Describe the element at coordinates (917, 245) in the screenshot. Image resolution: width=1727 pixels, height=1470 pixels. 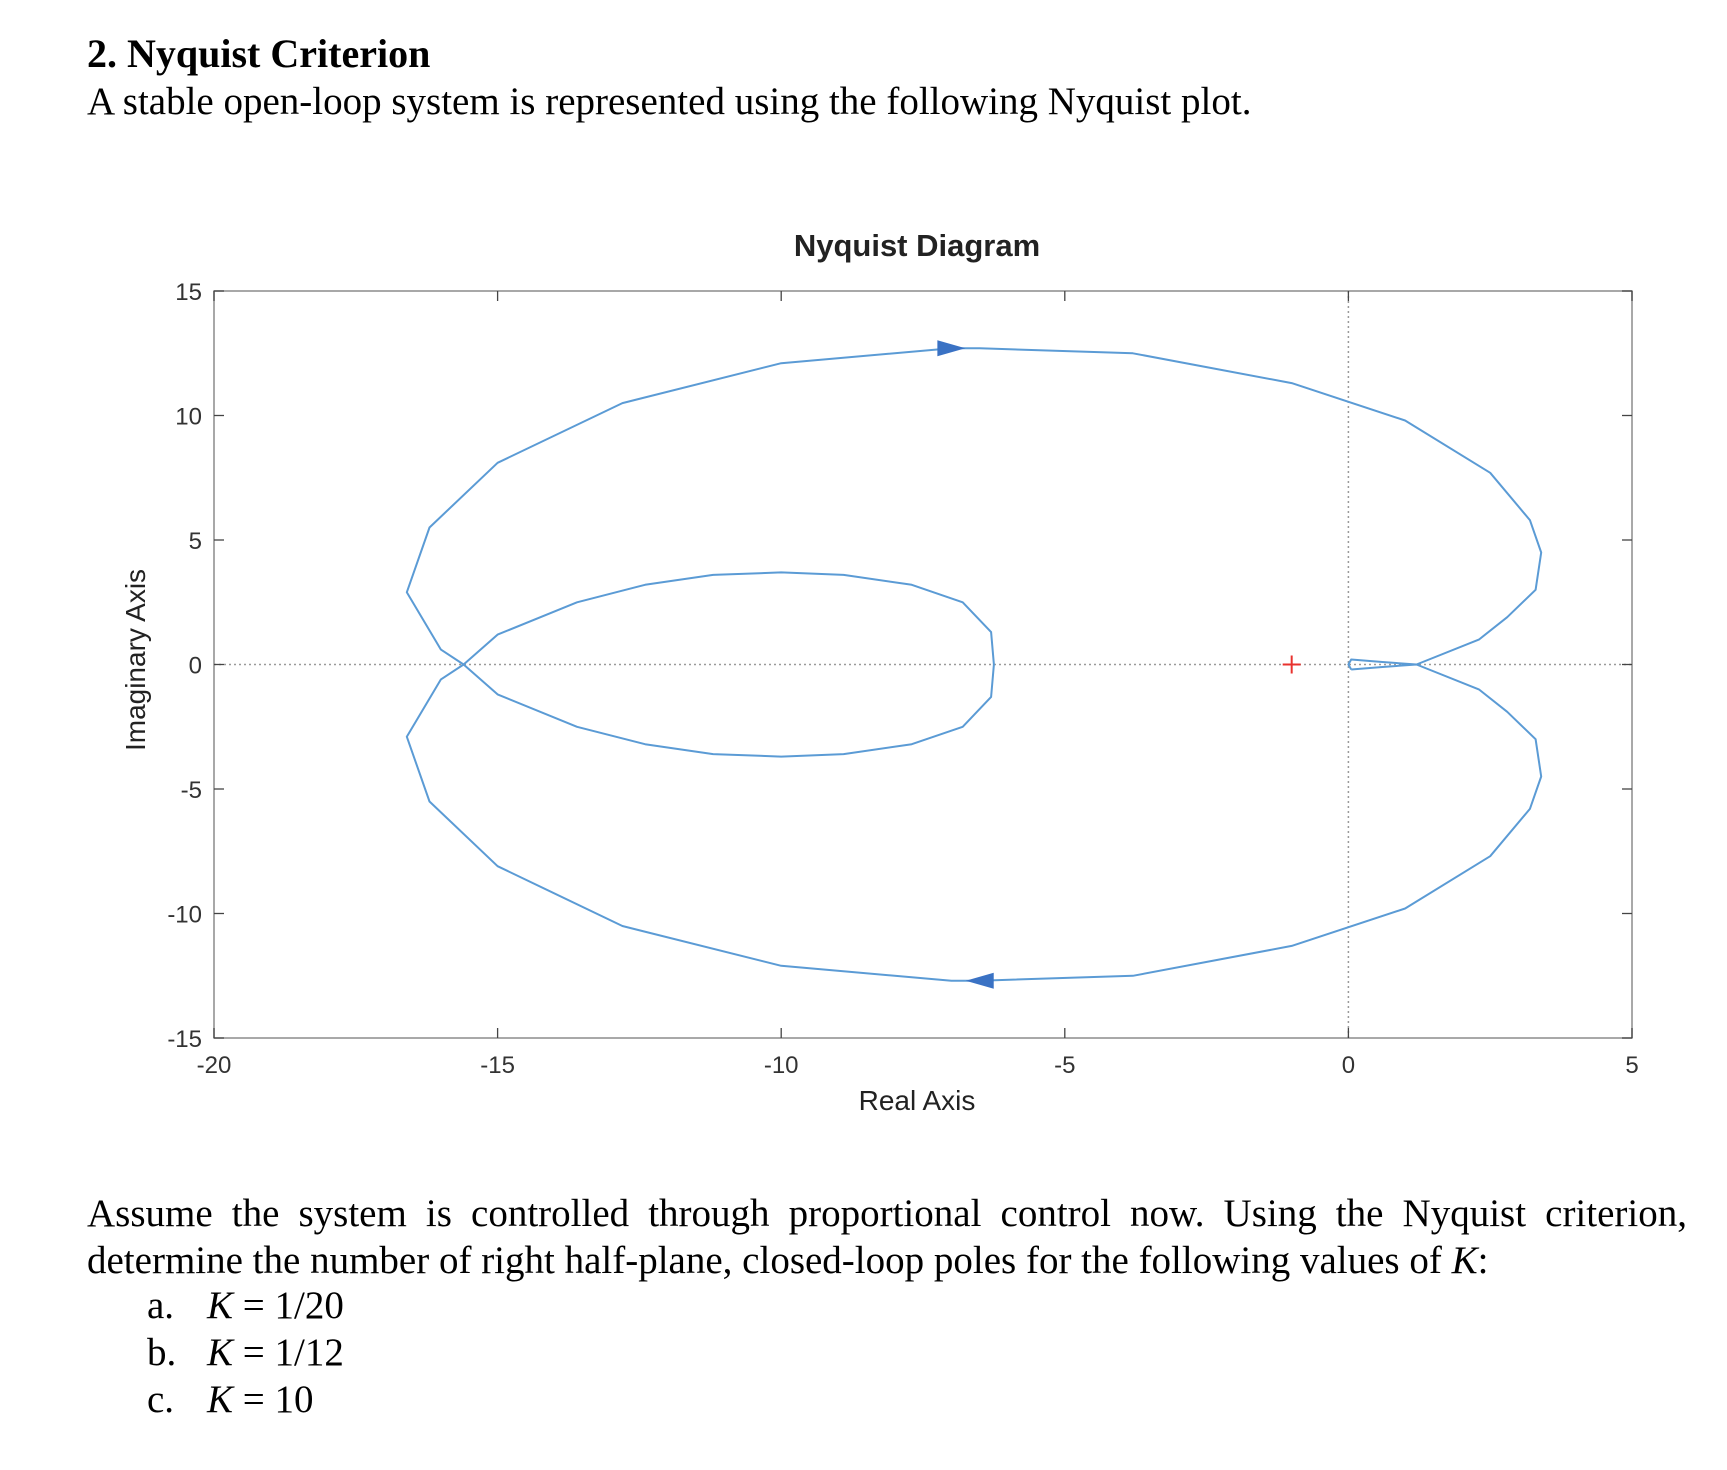
I see `chart-title: Nyquist Diagram` at that location.